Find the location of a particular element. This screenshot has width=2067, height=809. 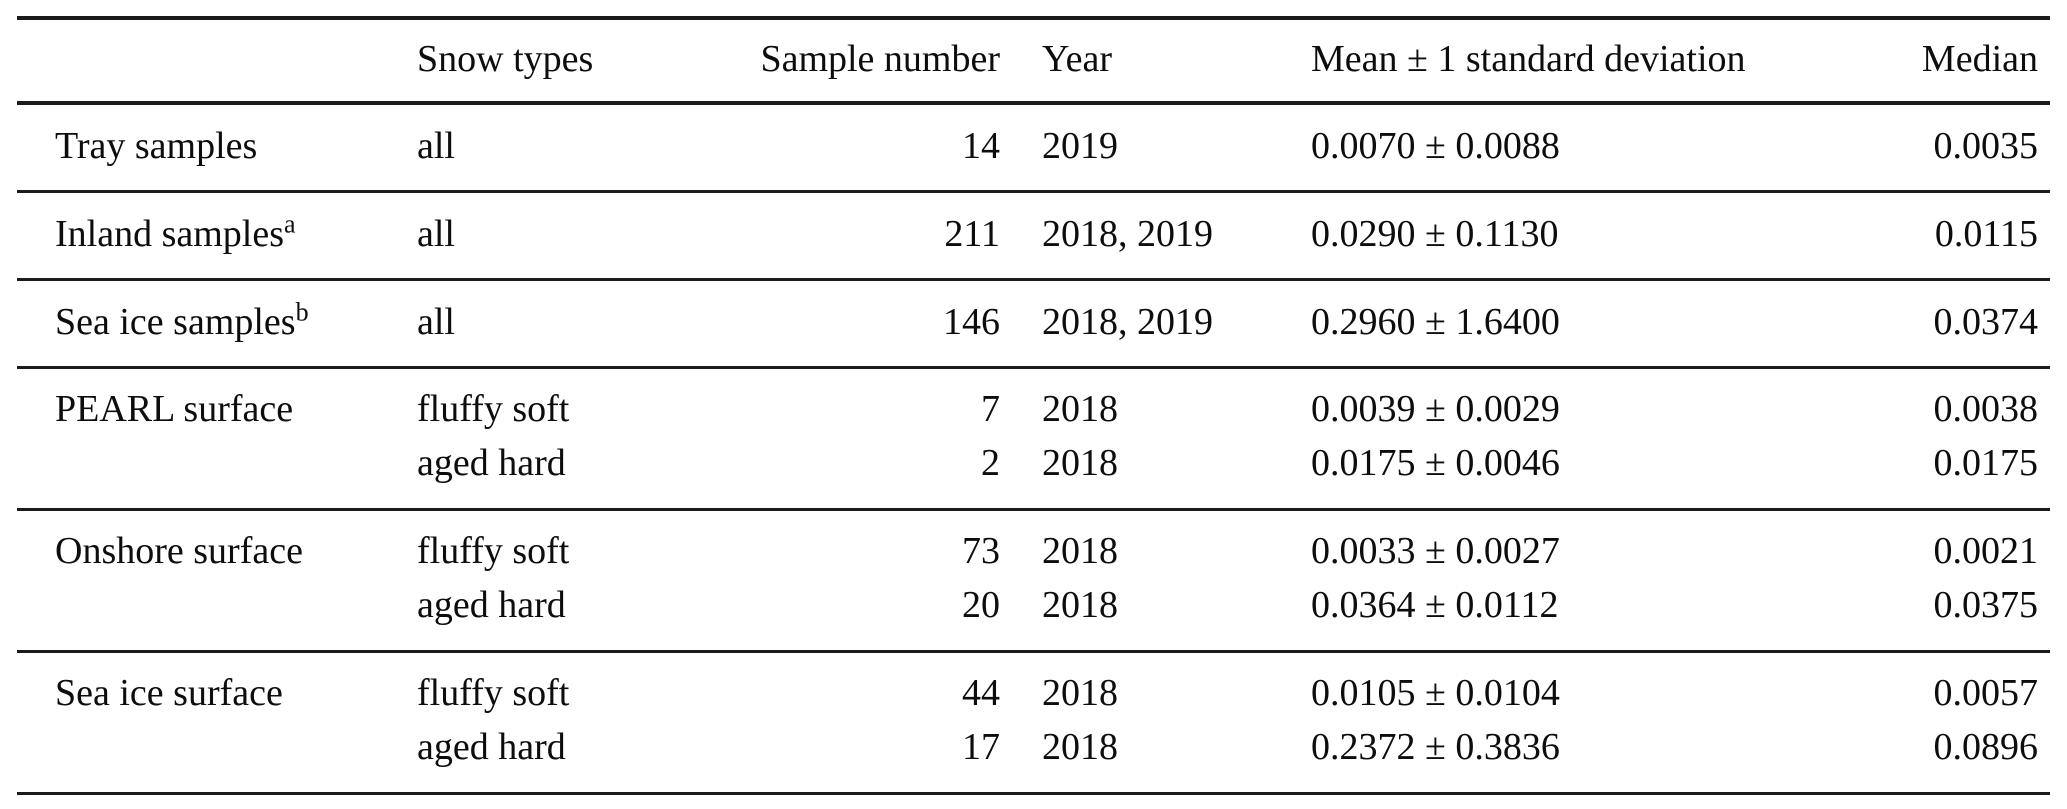

header-sample-number: Sample number is located at coordinates (856, 61).